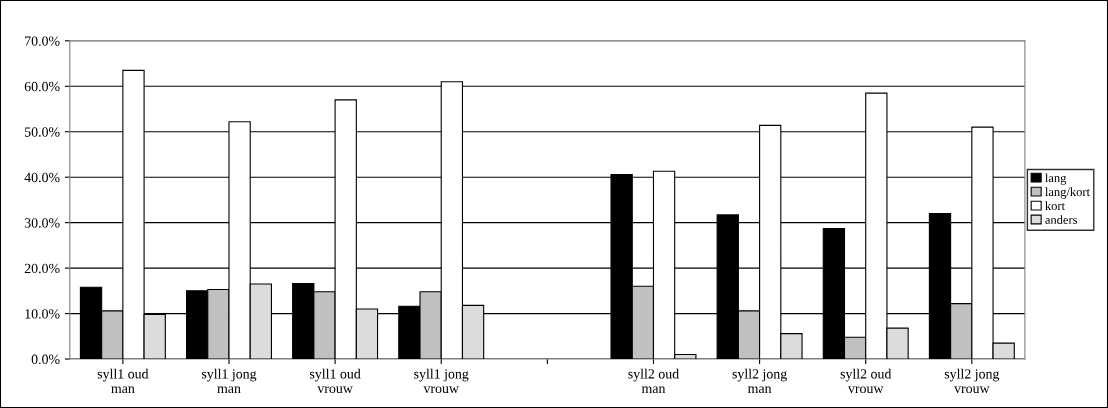 This screenshot has width=1108, height=408. What do you see at coordinates (866, 381) in the screenshot?
I see `x-tick-label: syll2 oud vrouw` at bounding box center [866, 381].